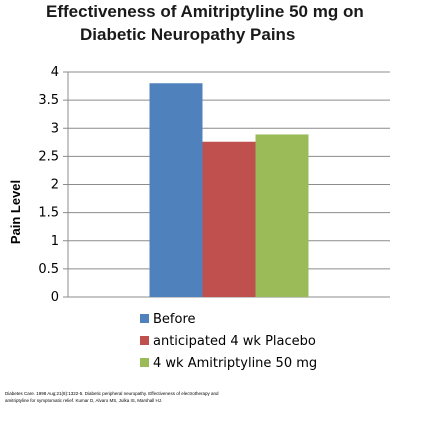 This screenshot has width=426, height=423. I want to click on y-tick-label: 1, so click(55, 241).